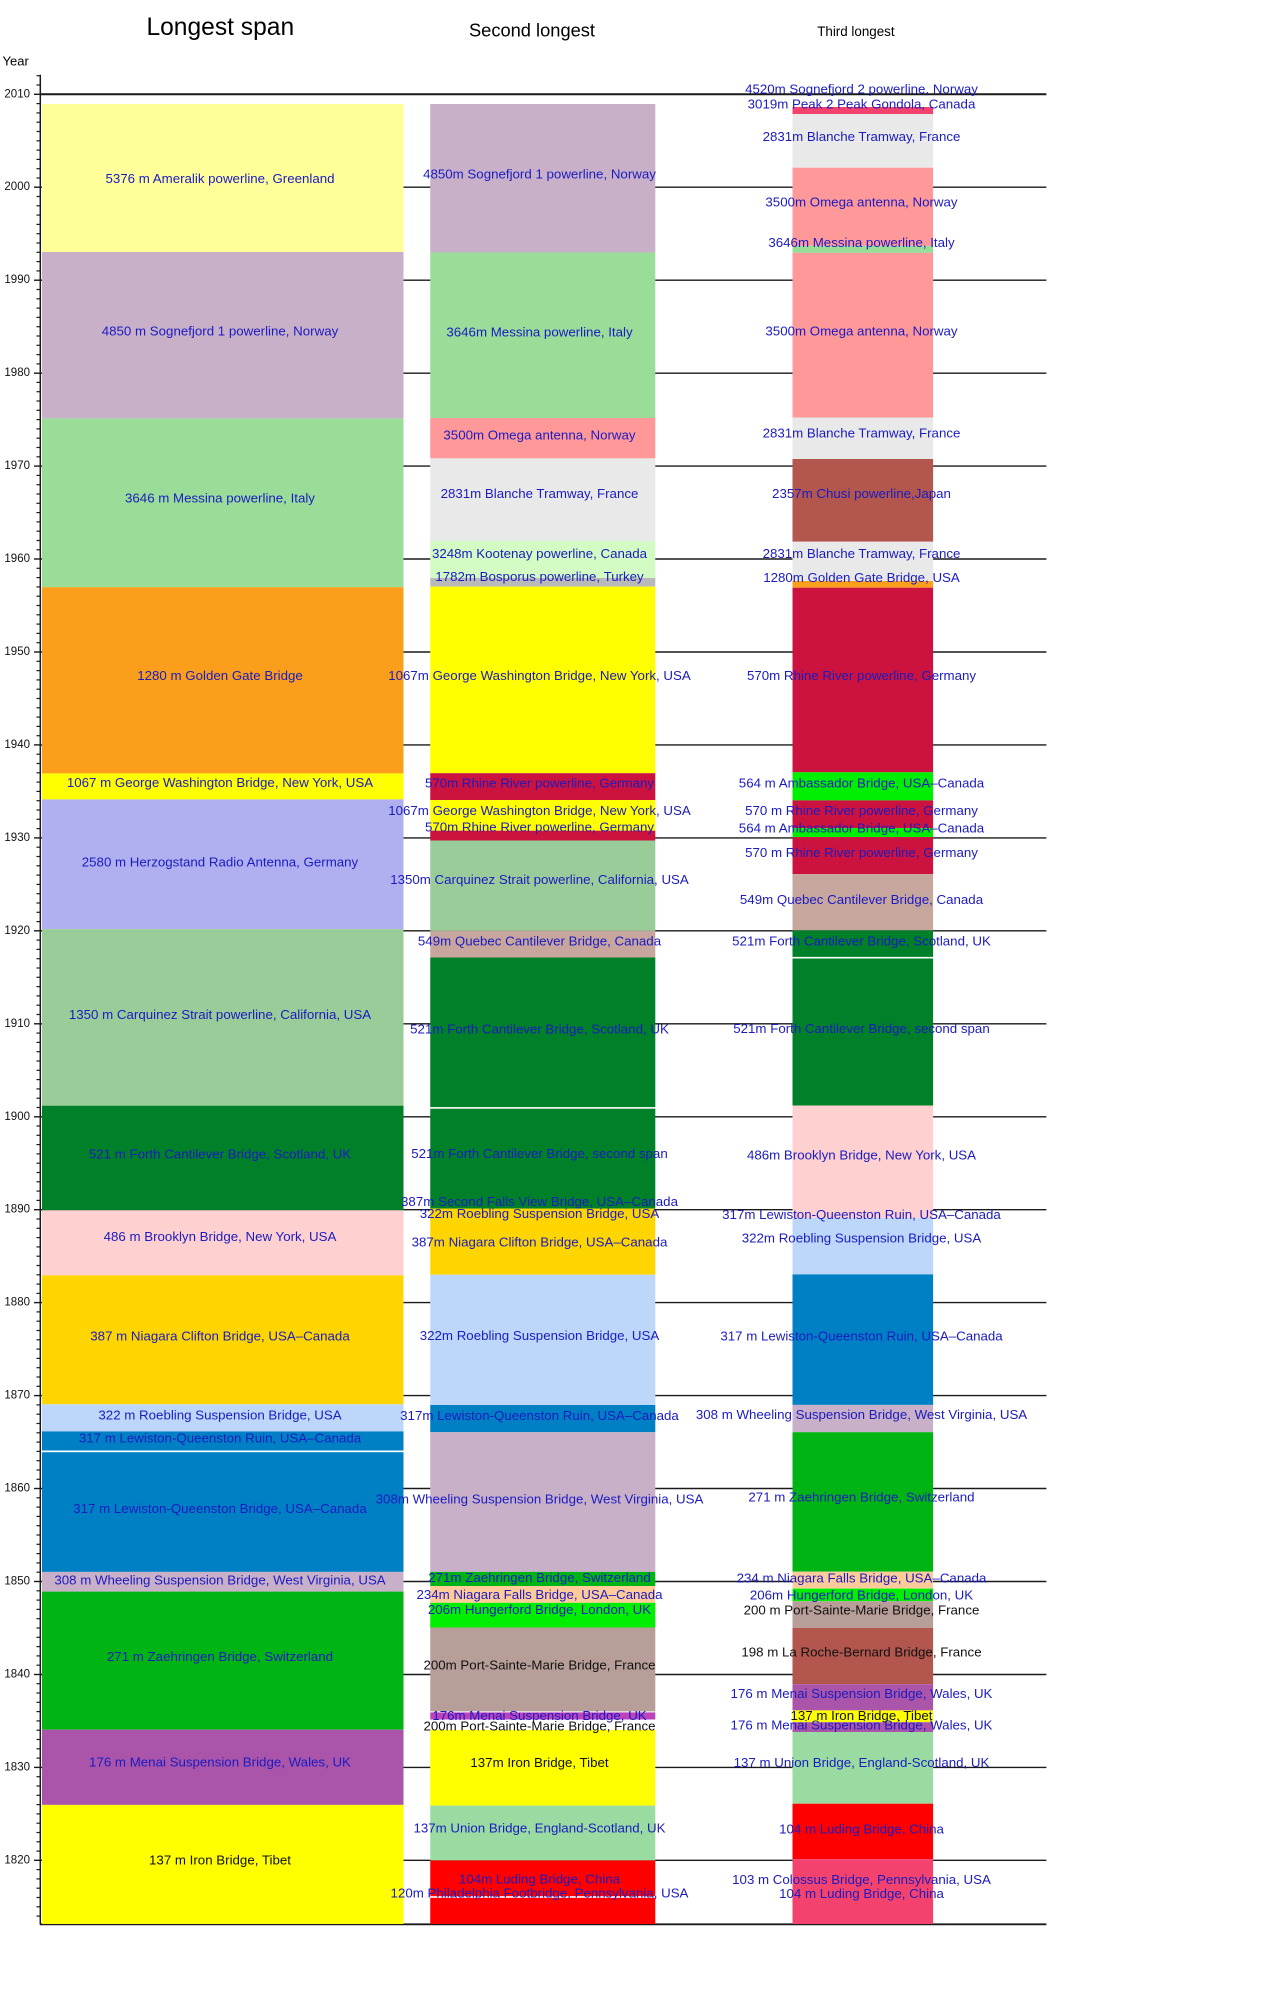 The width and height of the screenshot is (1280, 2000). What do you see at coordinates (862, 1762) in the screenshot?
I see `svg-text:137 m Union Bridge, England-Sc: 137 m Union Bridge, England-Scotland, UK` at bounding box center [862, 1762].